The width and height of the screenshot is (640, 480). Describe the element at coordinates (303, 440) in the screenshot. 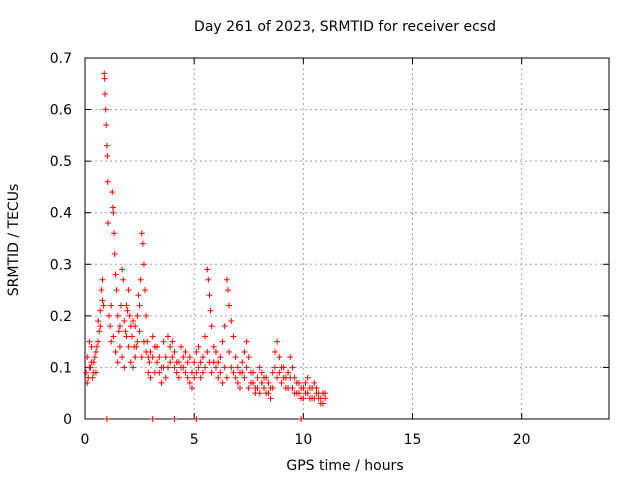

I see `x-tick-label: 10` at that location.